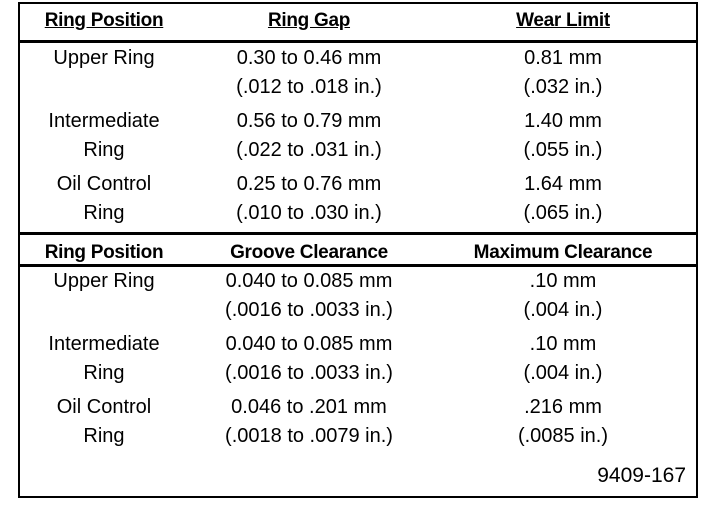 This screenshot has height=510, width=720. I want to click on column-header: Maximum Clearance, so click(563, 252).